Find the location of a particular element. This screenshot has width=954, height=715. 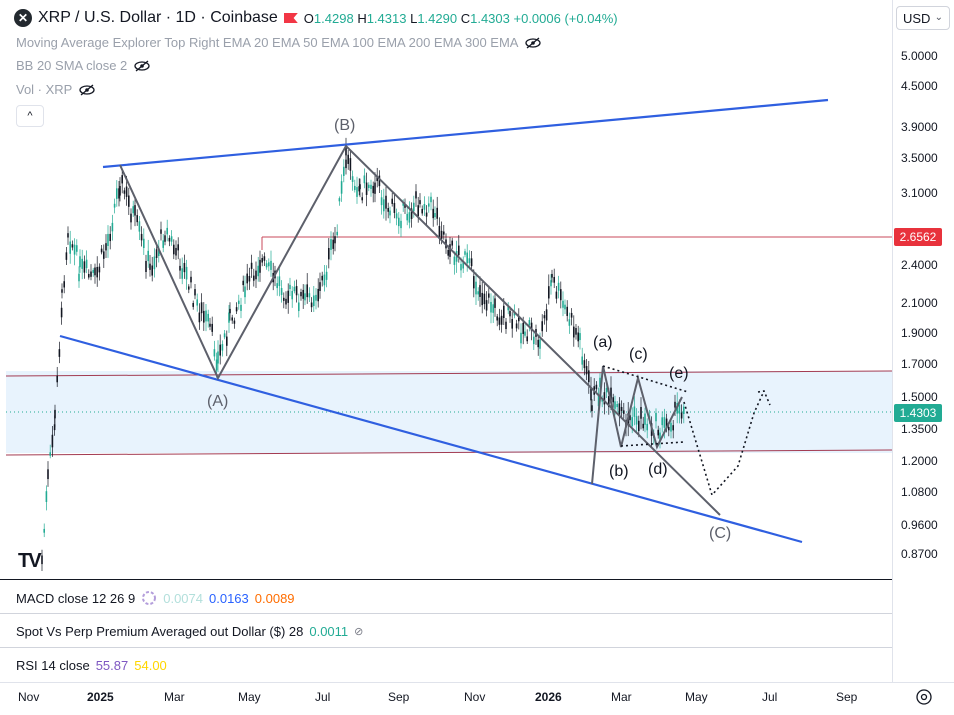

rsi-label: RSI 14 close is located at coordinates (53, 665).